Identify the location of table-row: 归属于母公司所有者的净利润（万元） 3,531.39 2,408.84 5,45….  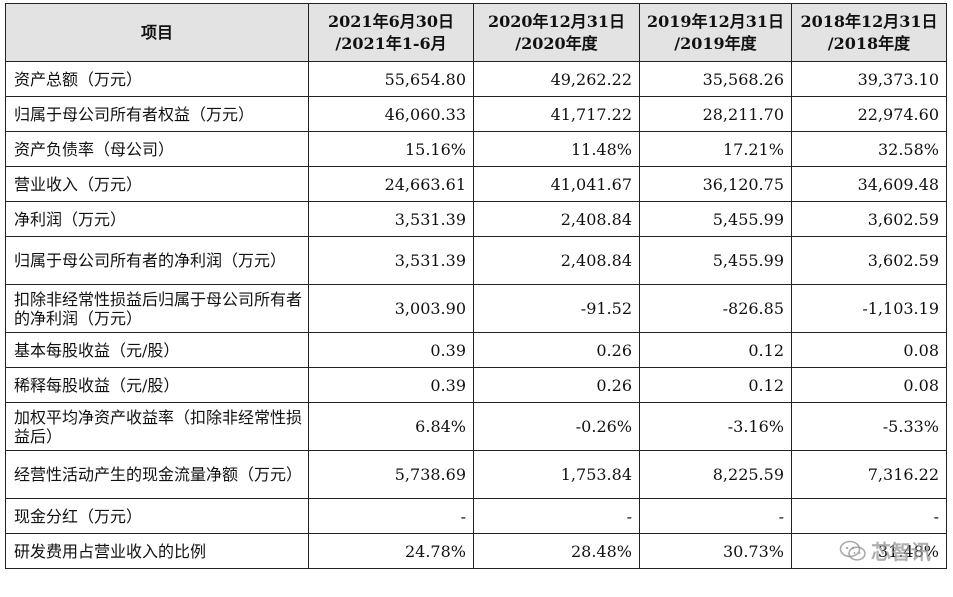
(476, 260).